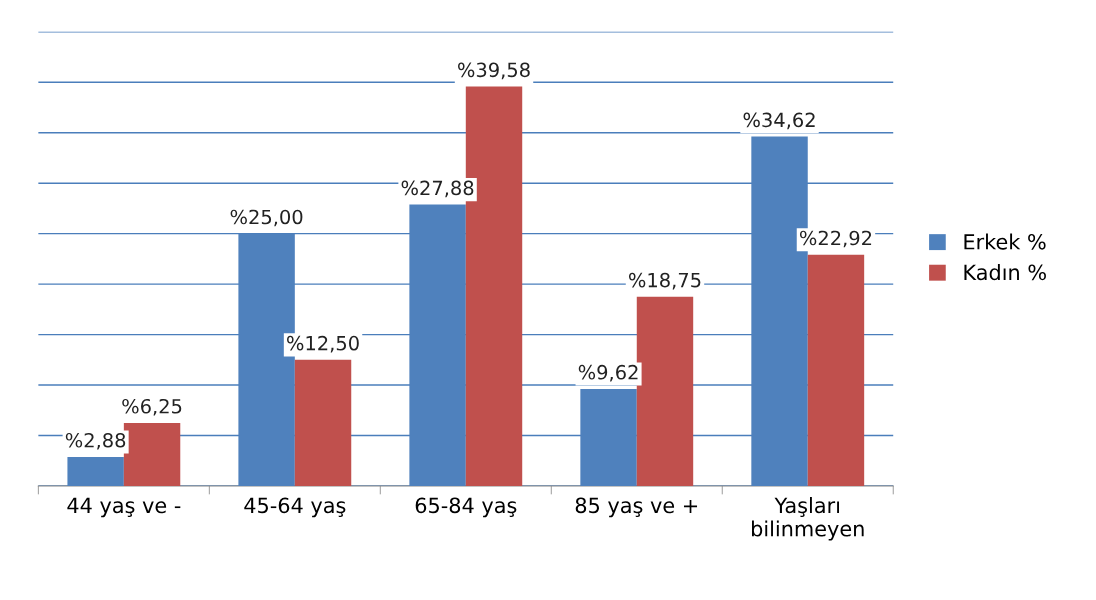  I want to click on data-label: %2,88, so click(95, 441).